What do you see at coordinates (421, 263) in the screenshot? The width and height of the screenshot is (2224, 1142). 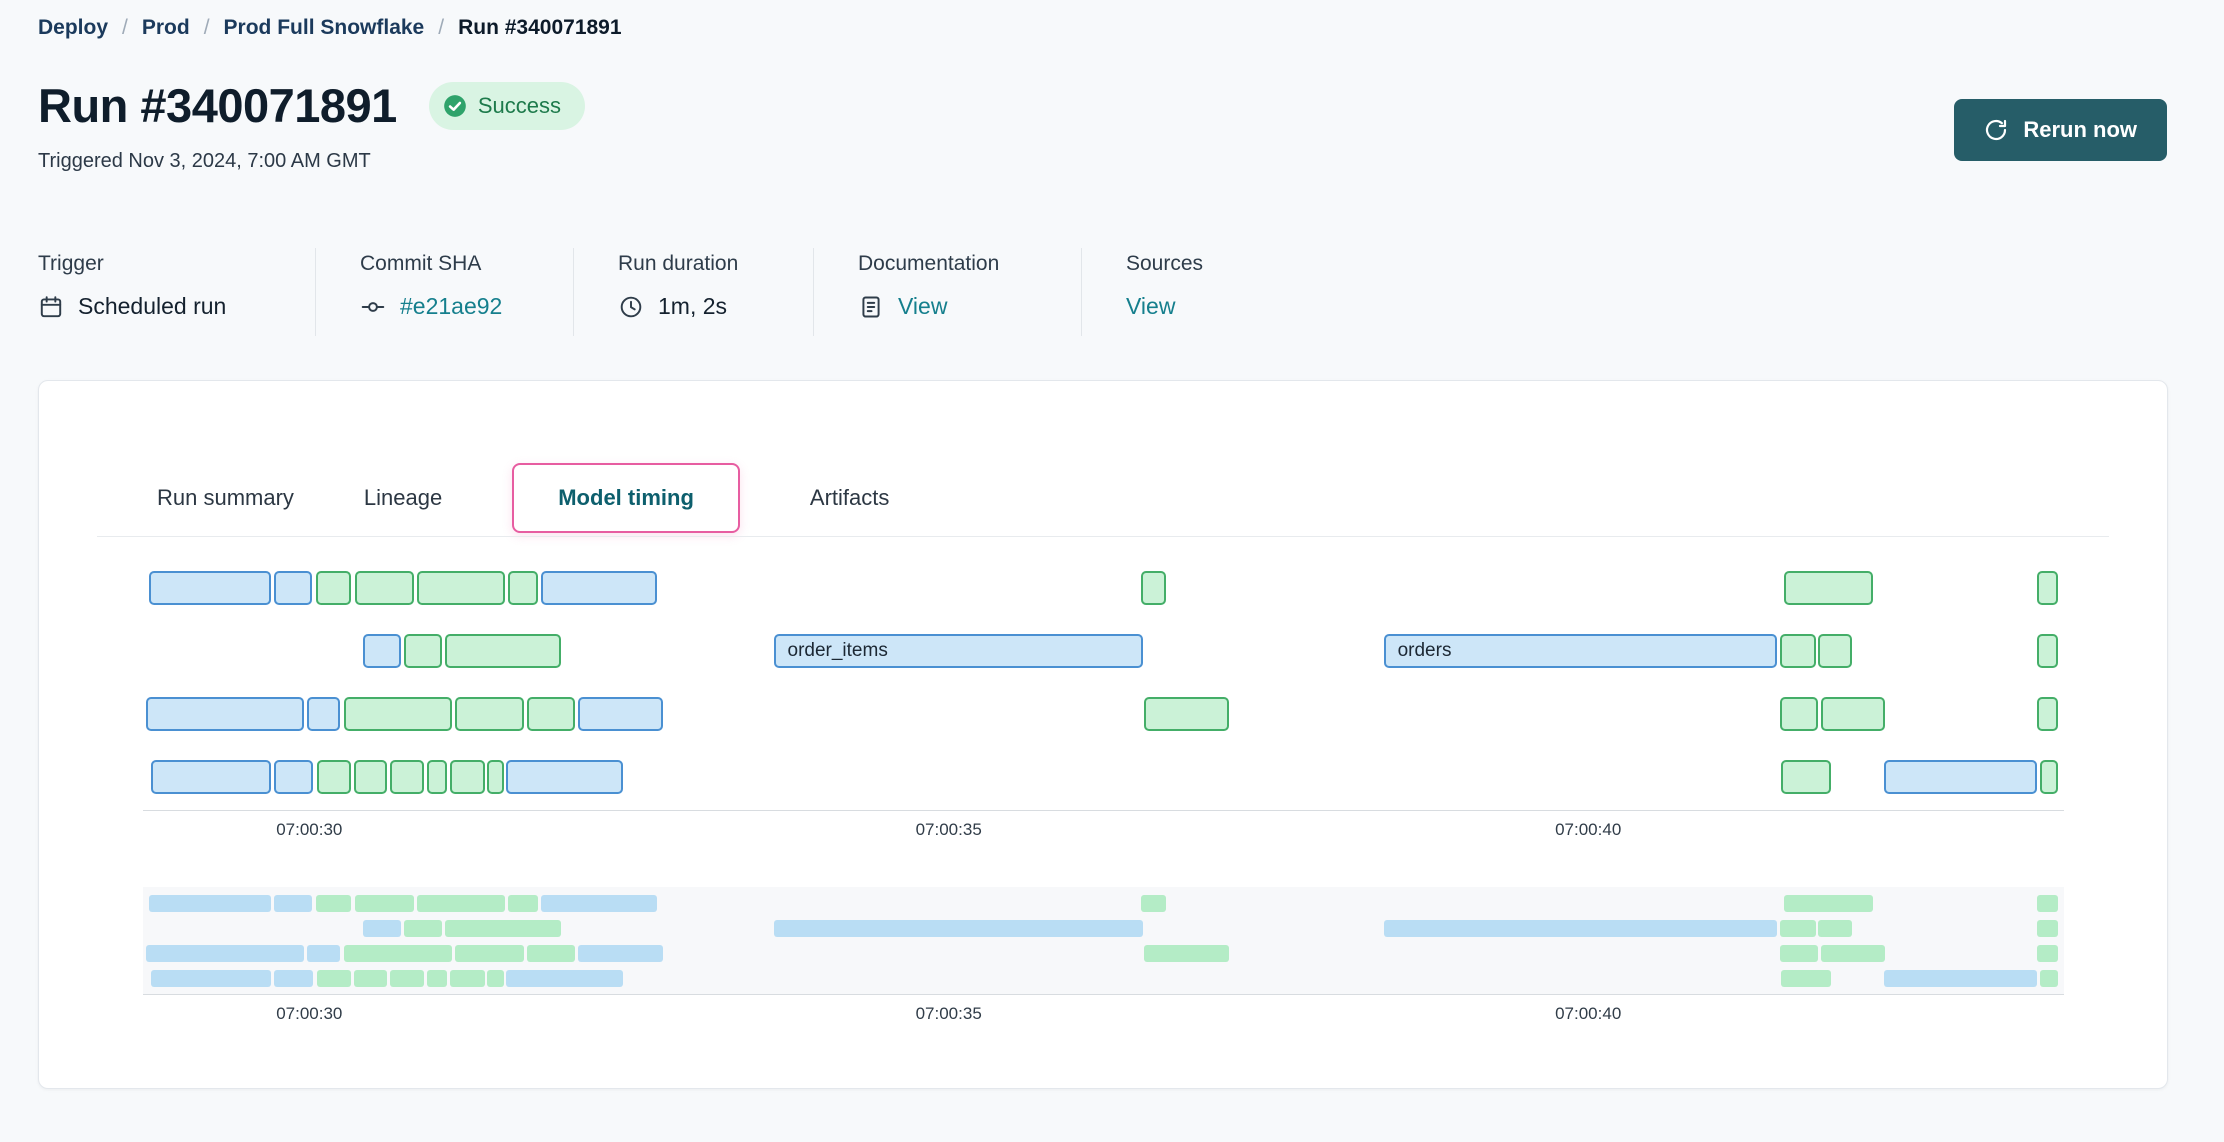 I see `meta-label: Commit SHA` at bounding box center [421, 263].